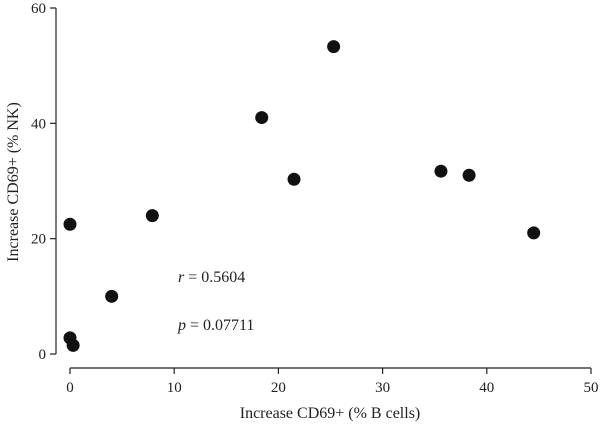 This screenshot has width=600, height=424. I want to click on p-symbol: p, so click(181, 325).